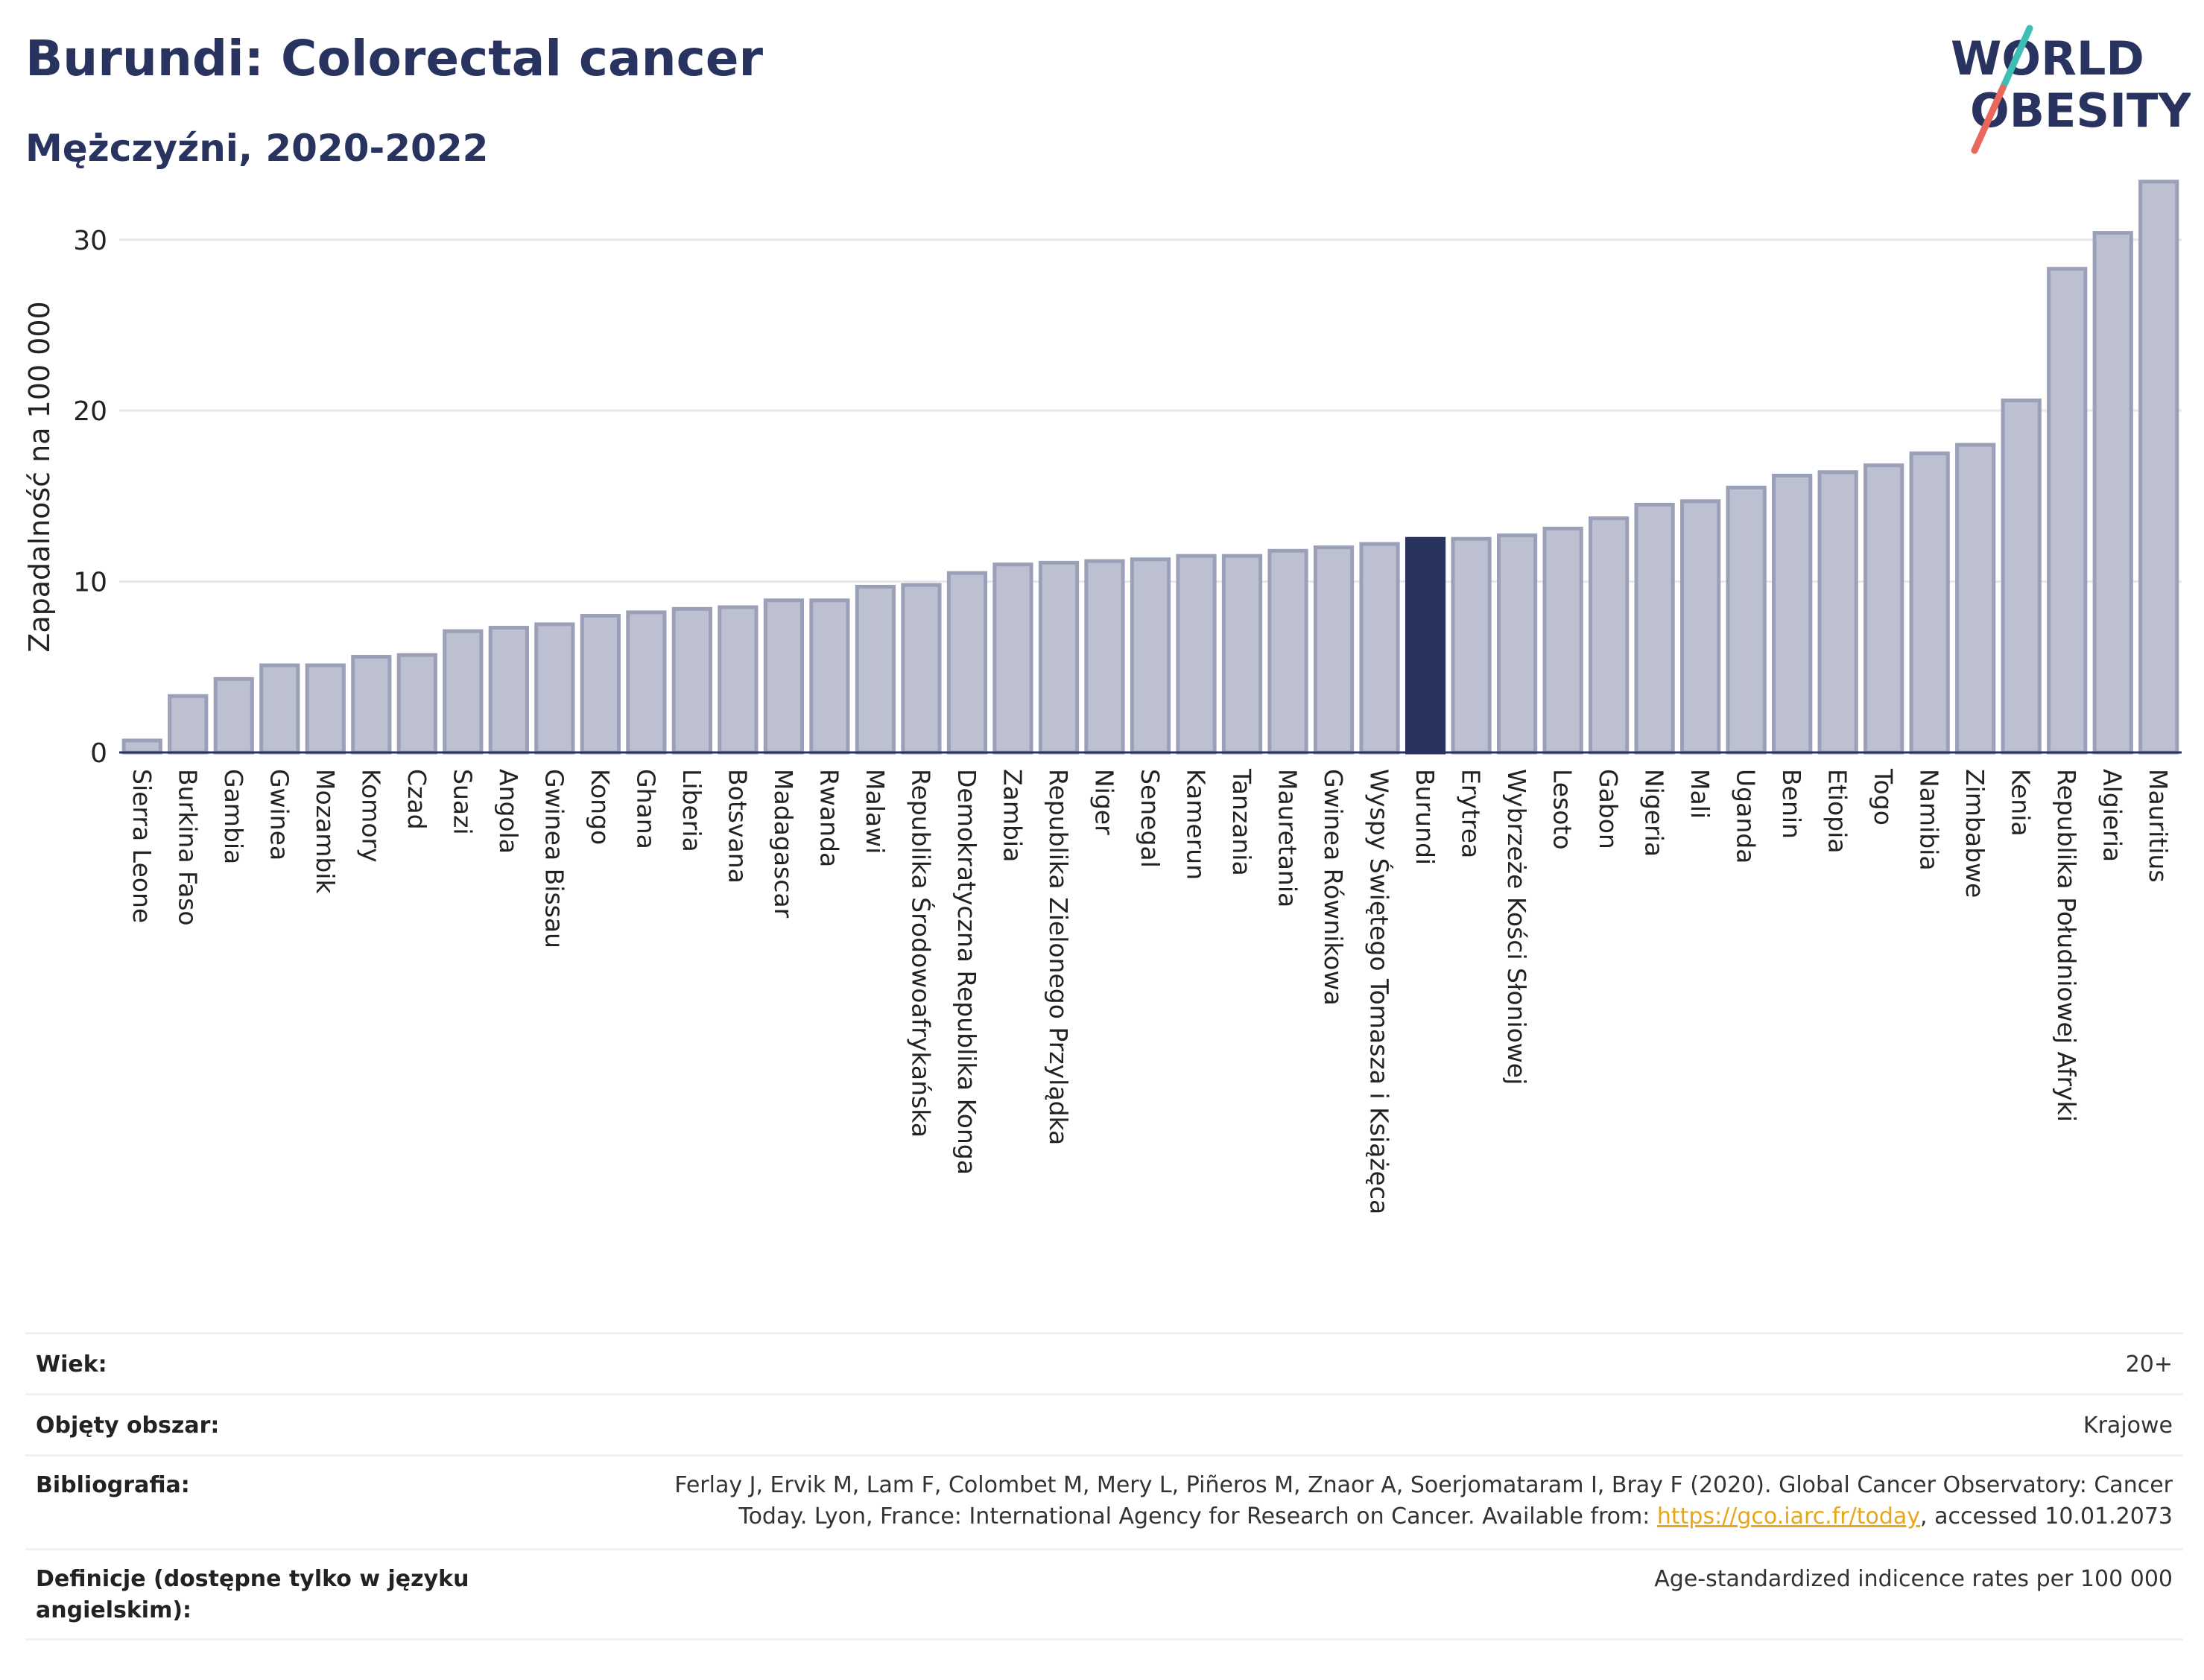  I want to click on page-subtitle: Mężczyźni, 2020-2022, so click(257, 148).